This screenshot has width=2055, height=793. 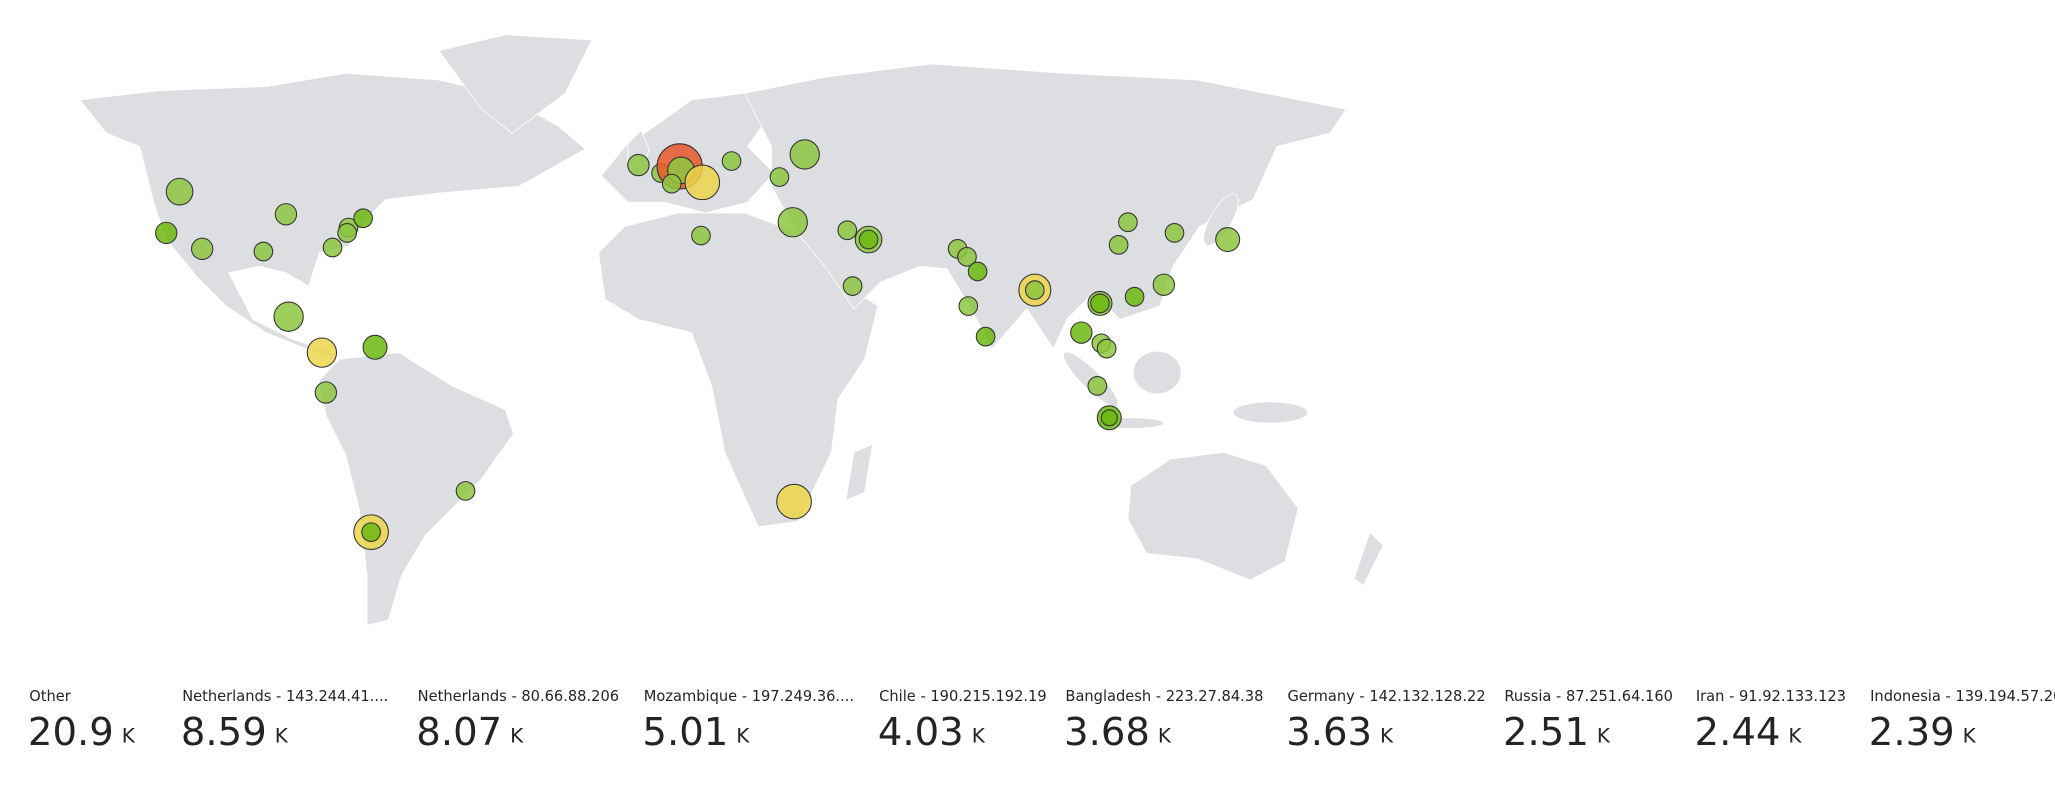 I want to click on legend-item: Bangladesh - 223.27.84.38 3.68 K, so click(x=1163, y=721).